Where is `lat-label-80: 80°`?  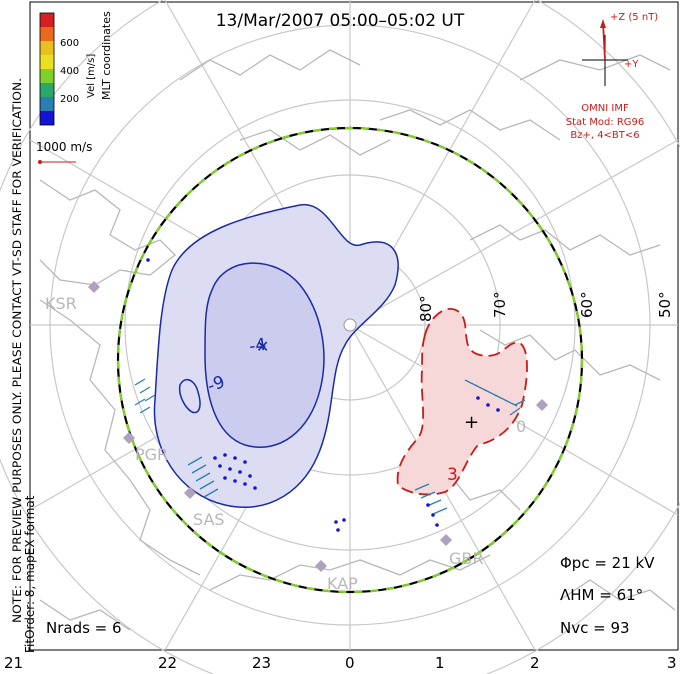
lat-label-80: 80° is located at coordinates (426, 308).